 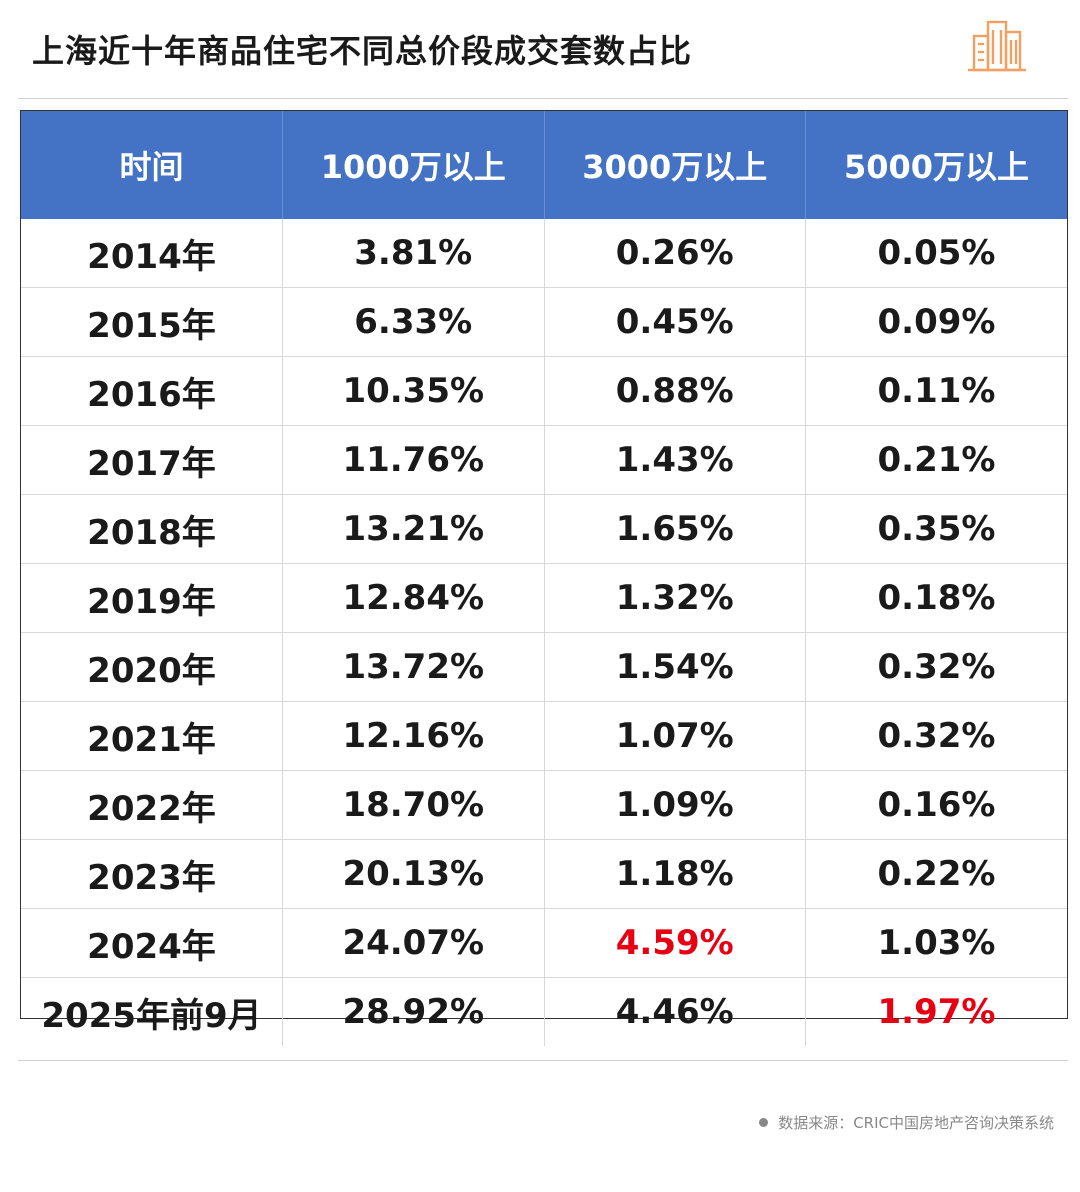 I want to click on building-logo-icon, so click(x=997, y=46).